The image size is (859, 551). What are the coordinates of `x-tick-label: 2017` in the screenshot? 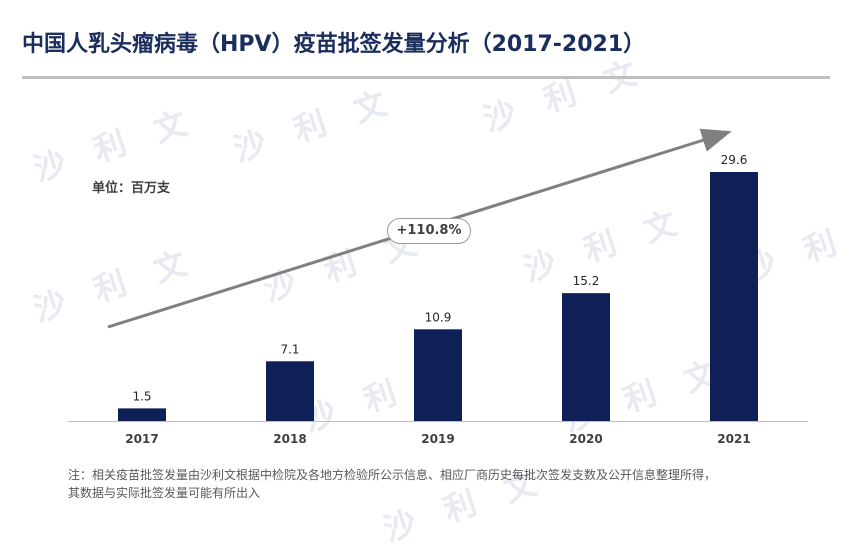 It's located at (141, 439).